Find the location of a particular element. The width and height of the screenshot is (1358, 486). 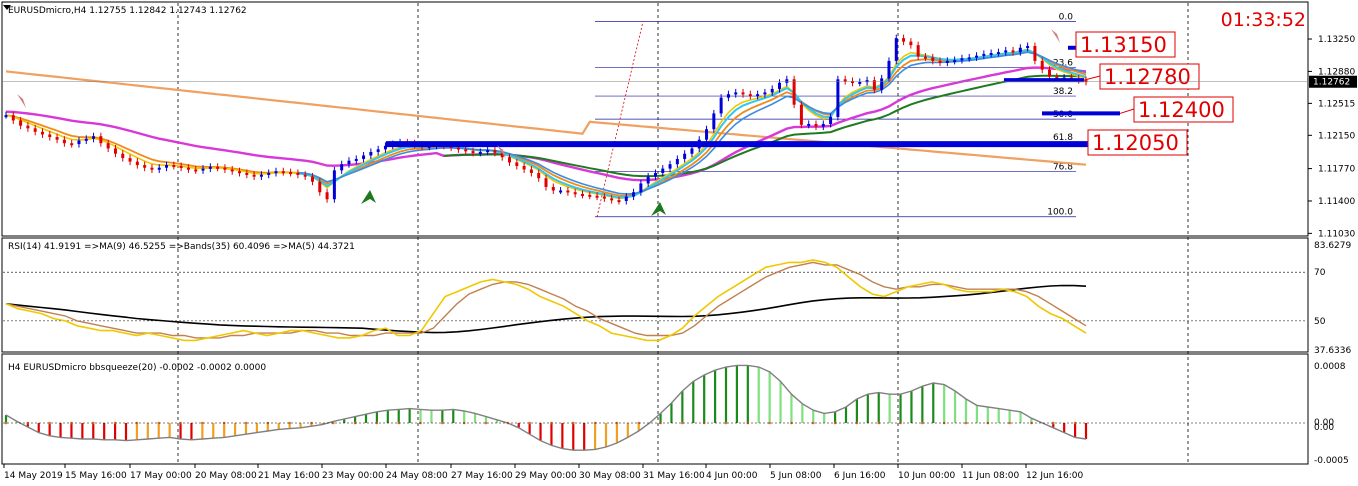

current-price-label: 1.12762 is located at coordinates (1331, 83).